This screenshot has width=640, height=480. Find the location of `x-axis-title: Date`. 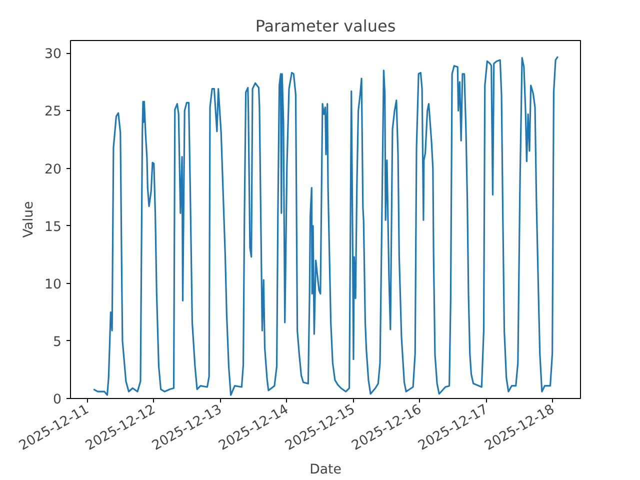

x-axis-title: Date is located at coordinates (326, 470).